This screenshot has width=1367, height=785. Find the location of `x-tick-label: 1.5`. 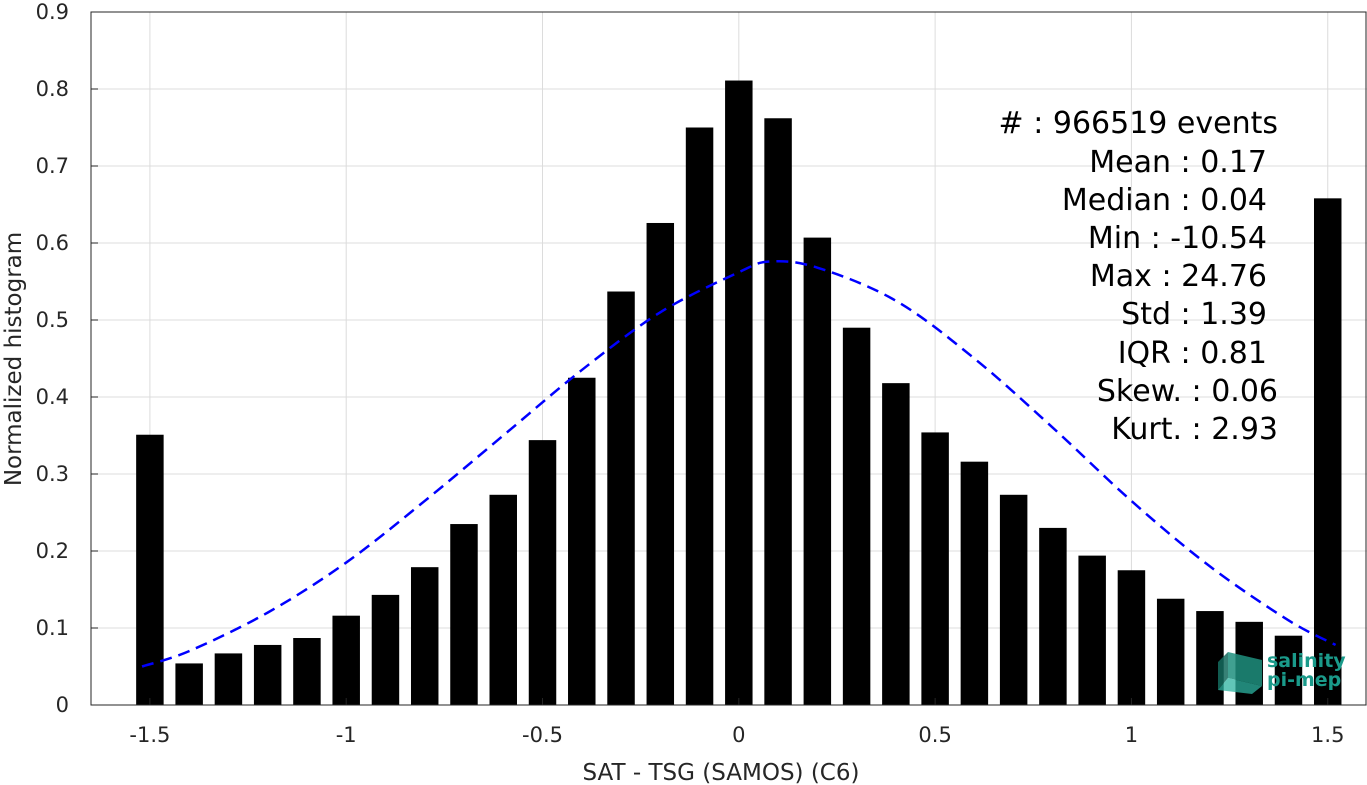

x-tick-label: 1.5 is located at coordinates (1327, 735).